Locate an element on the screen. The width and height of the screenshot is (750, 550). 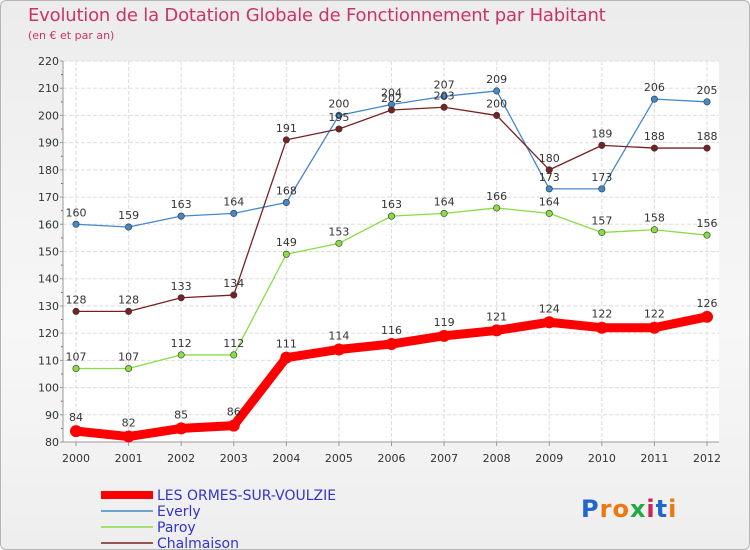
data-label: 85 is located at coordinates (181, 414).